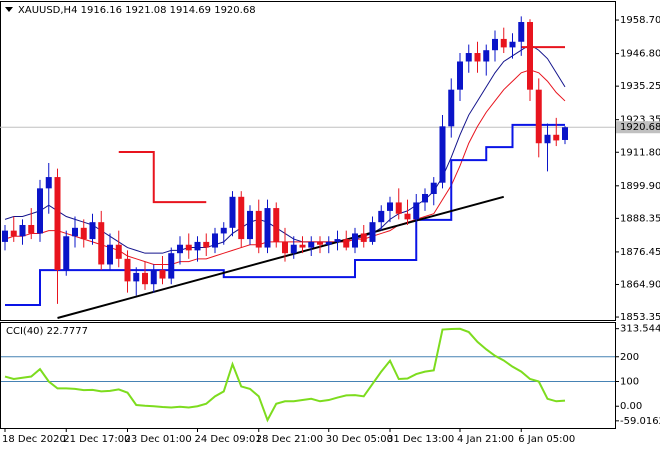 The image size is (660, 454). I want to click on x-tick-label: 28 Dec 21:00, so click(289, 439).